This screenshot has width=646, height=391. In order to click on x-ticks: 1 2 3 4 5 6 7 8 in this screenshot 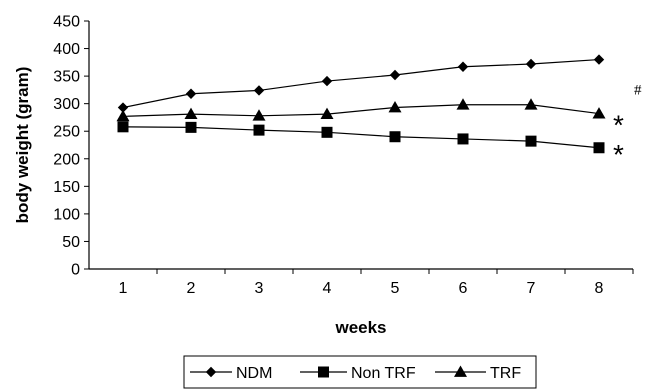, I will do `click(376, 283)`.